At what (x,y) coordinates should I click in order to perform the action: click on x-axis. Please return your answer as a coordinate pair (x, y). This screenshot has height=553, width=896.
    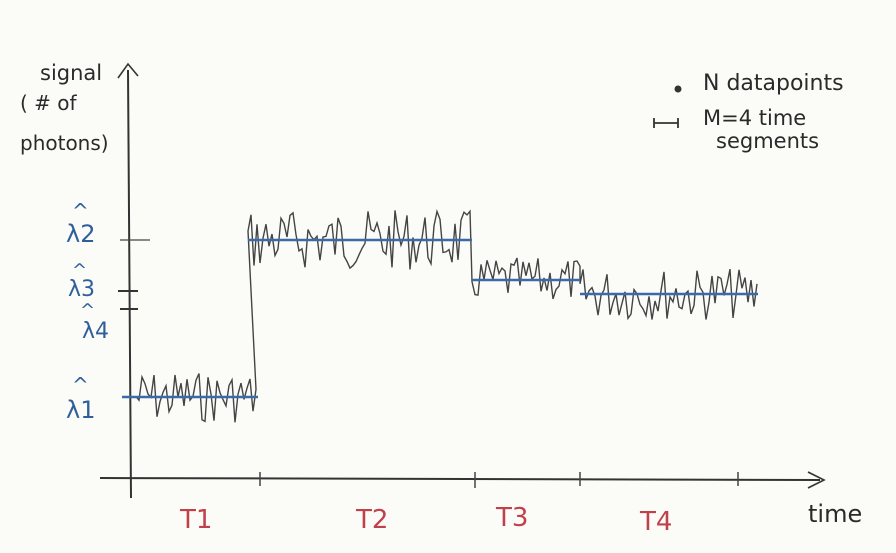
    Looking at the image, I should click on (460, 479).